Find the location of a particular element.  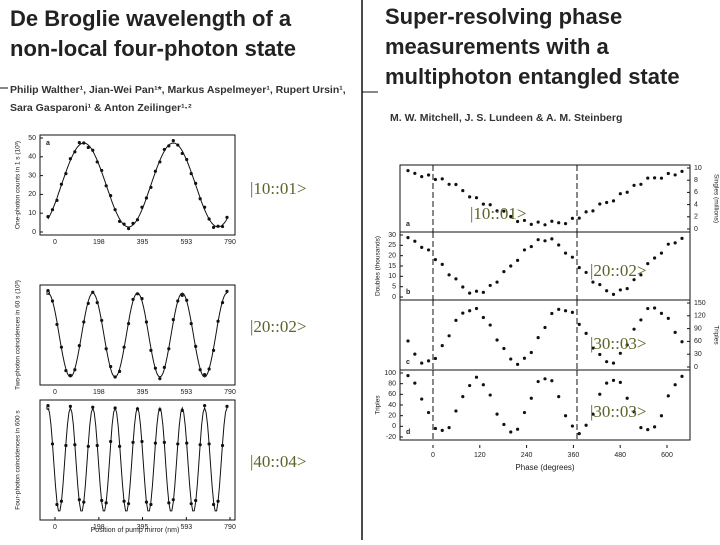

panel-letter: b is located at coordinates (408, 292).